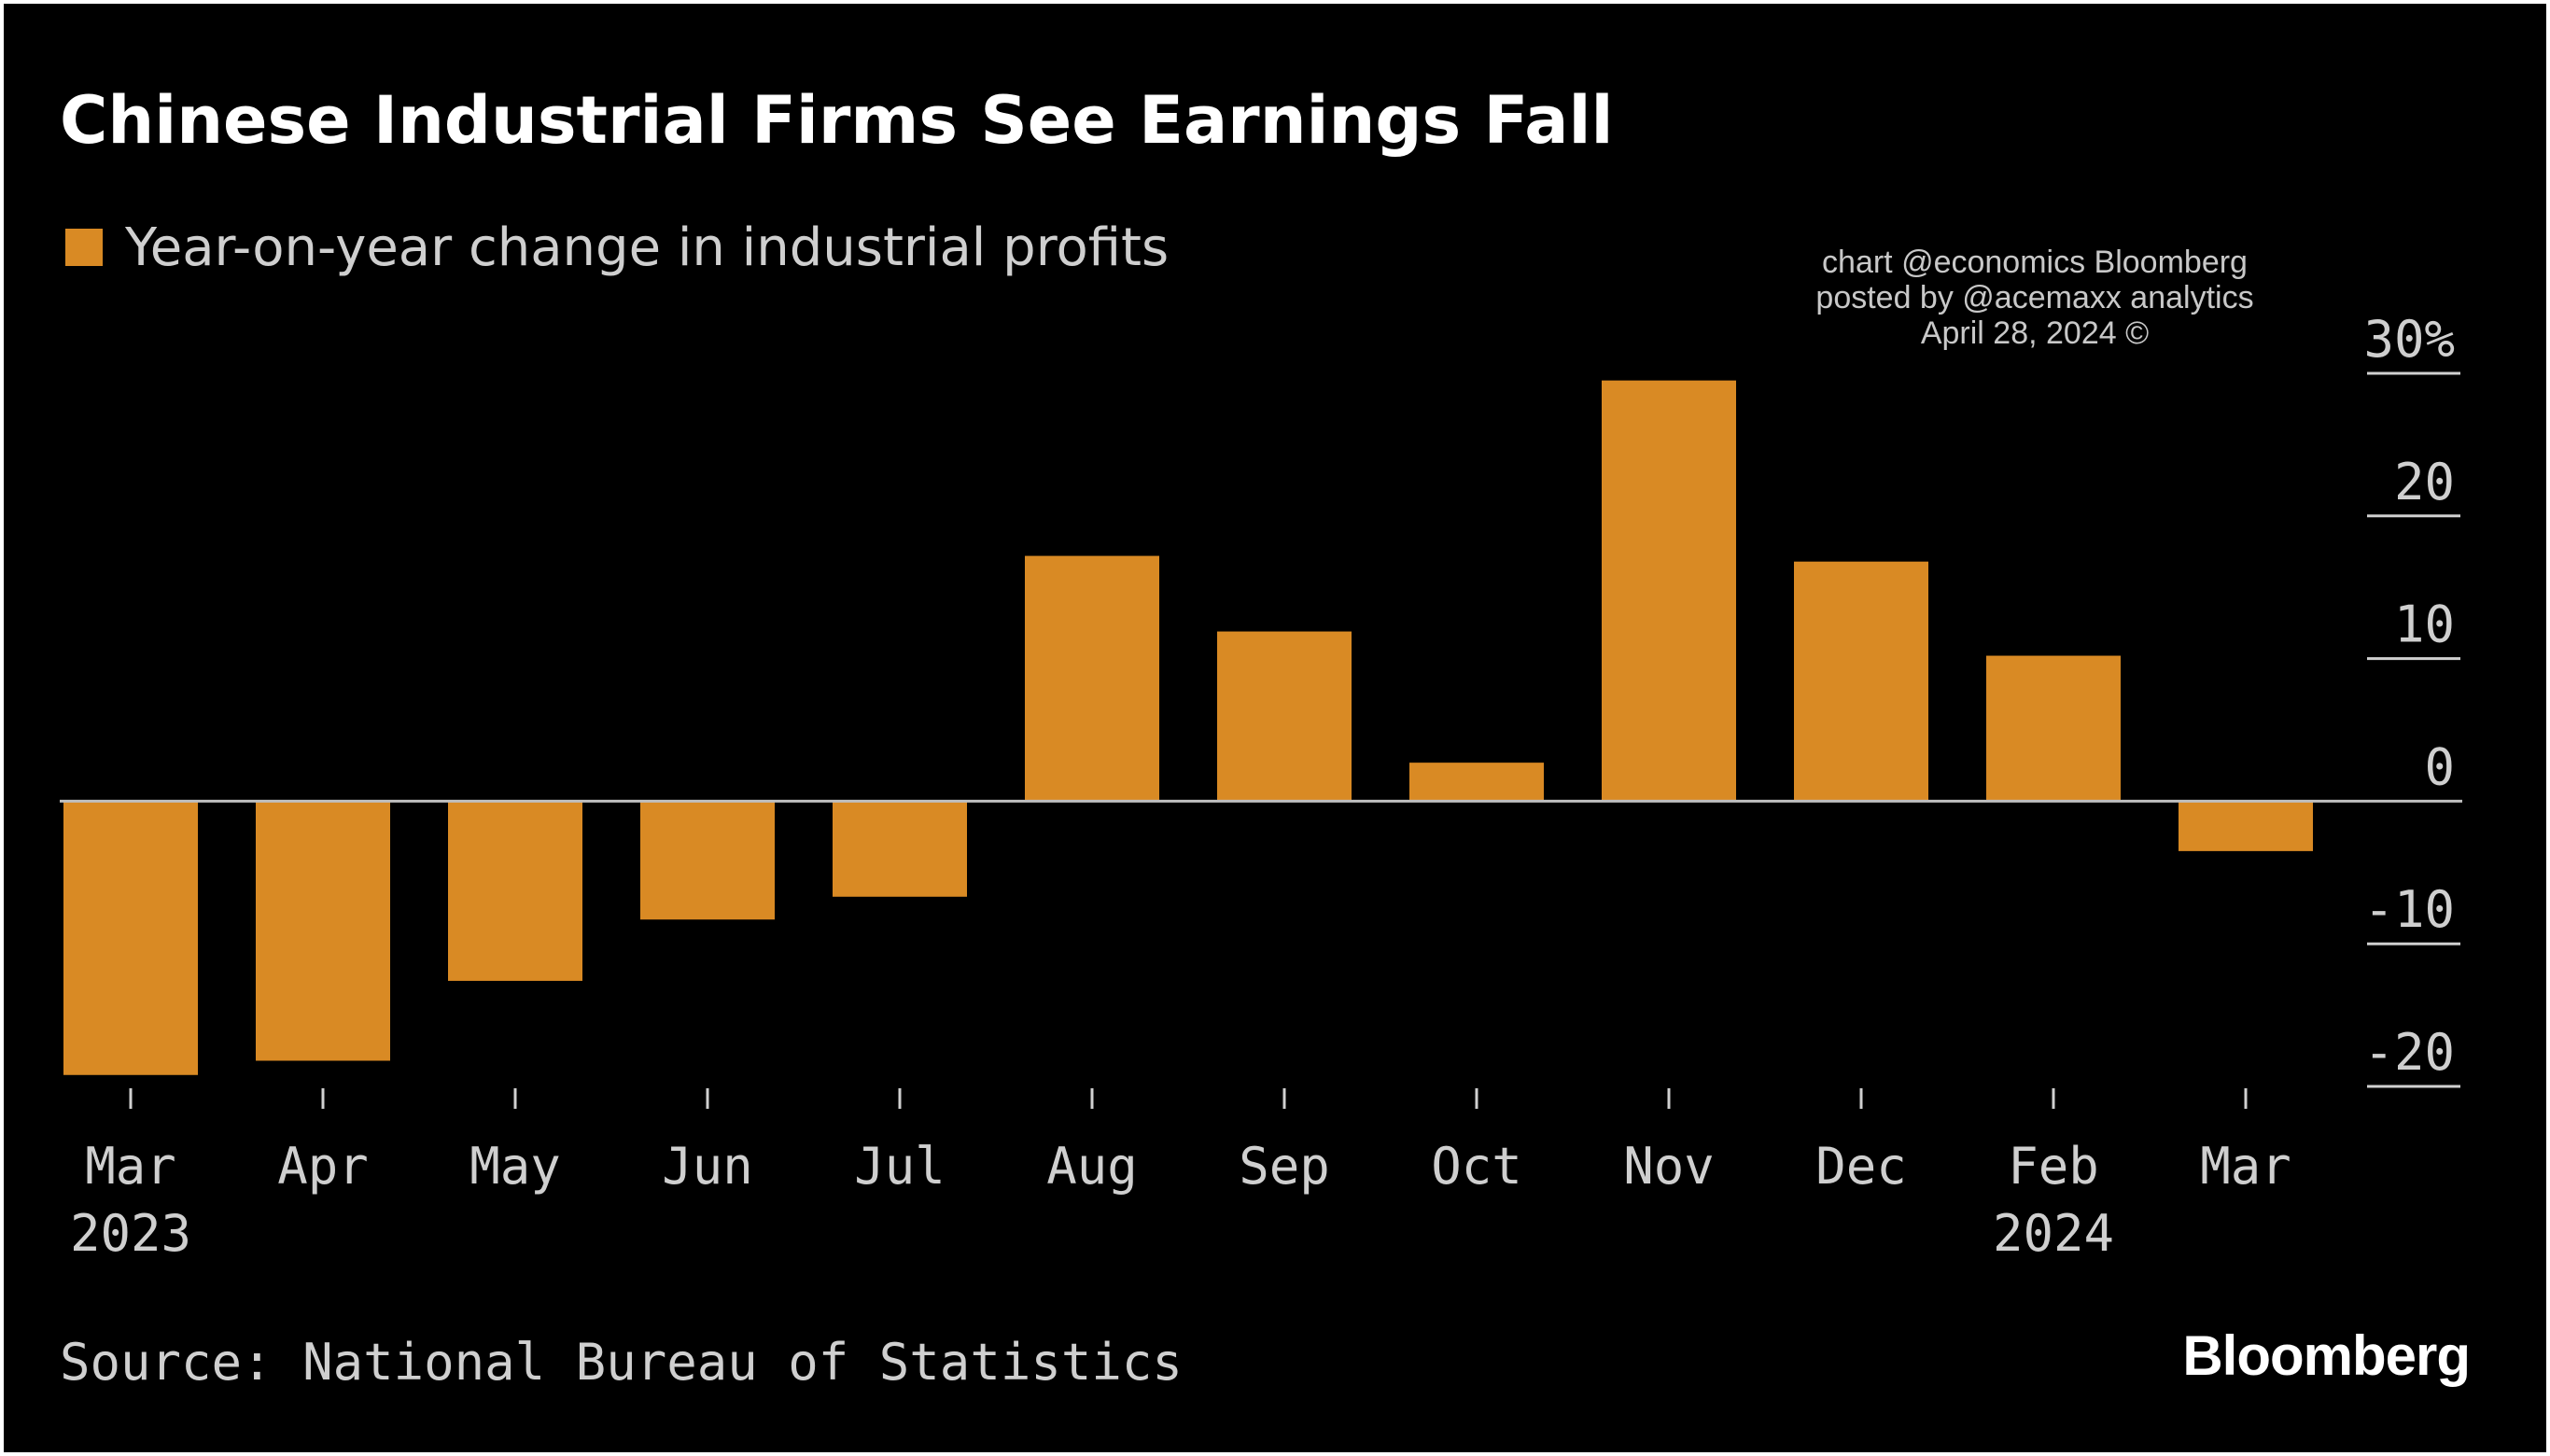 The width and height of the screenshot is (2550, 1456). What do you see at coordinates (1861, 1166) in the screenshot?
I see `x-tick-label: Dec` at bounding box center [1861, 1166].